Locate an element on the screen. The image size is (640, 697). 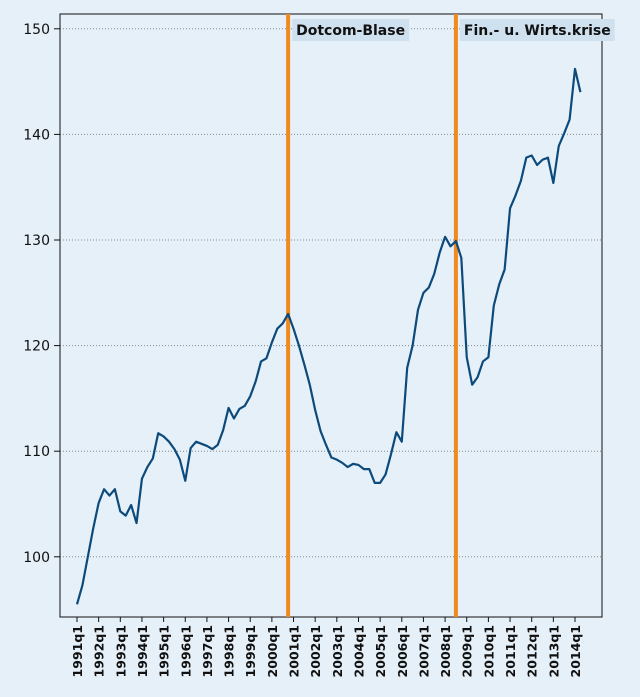
x-tick-label: 2003q1 is located at coordinates (337, 651).